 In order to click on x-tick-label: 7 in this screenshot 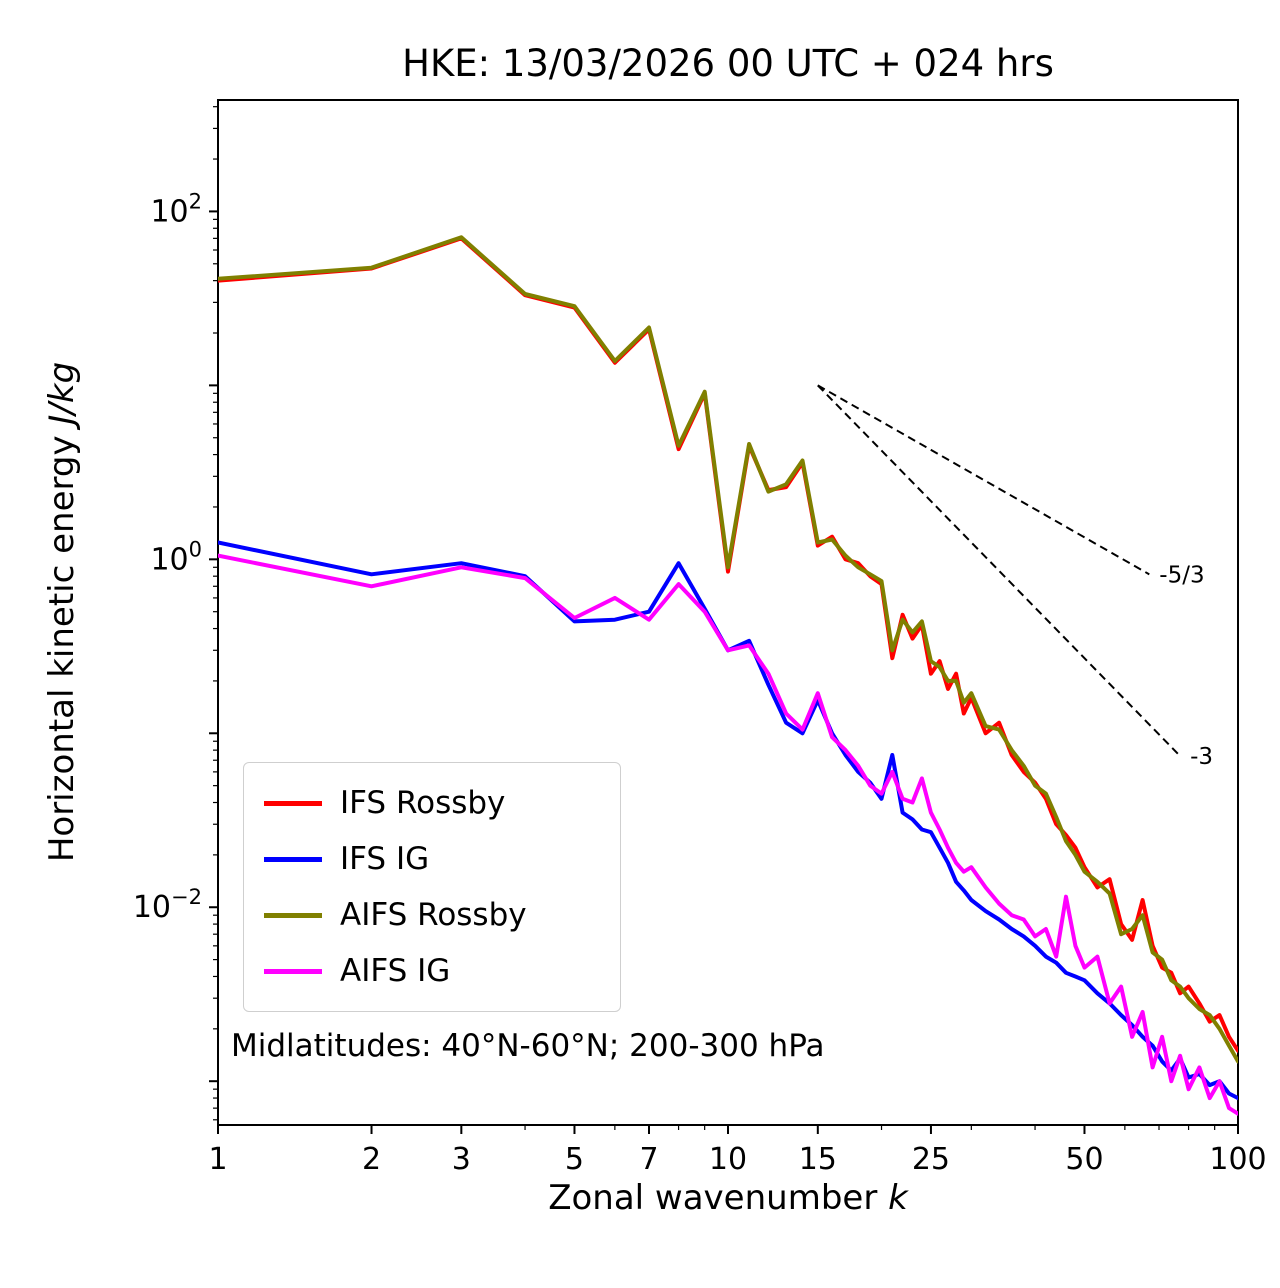, I will do `click(648, 1159)`.